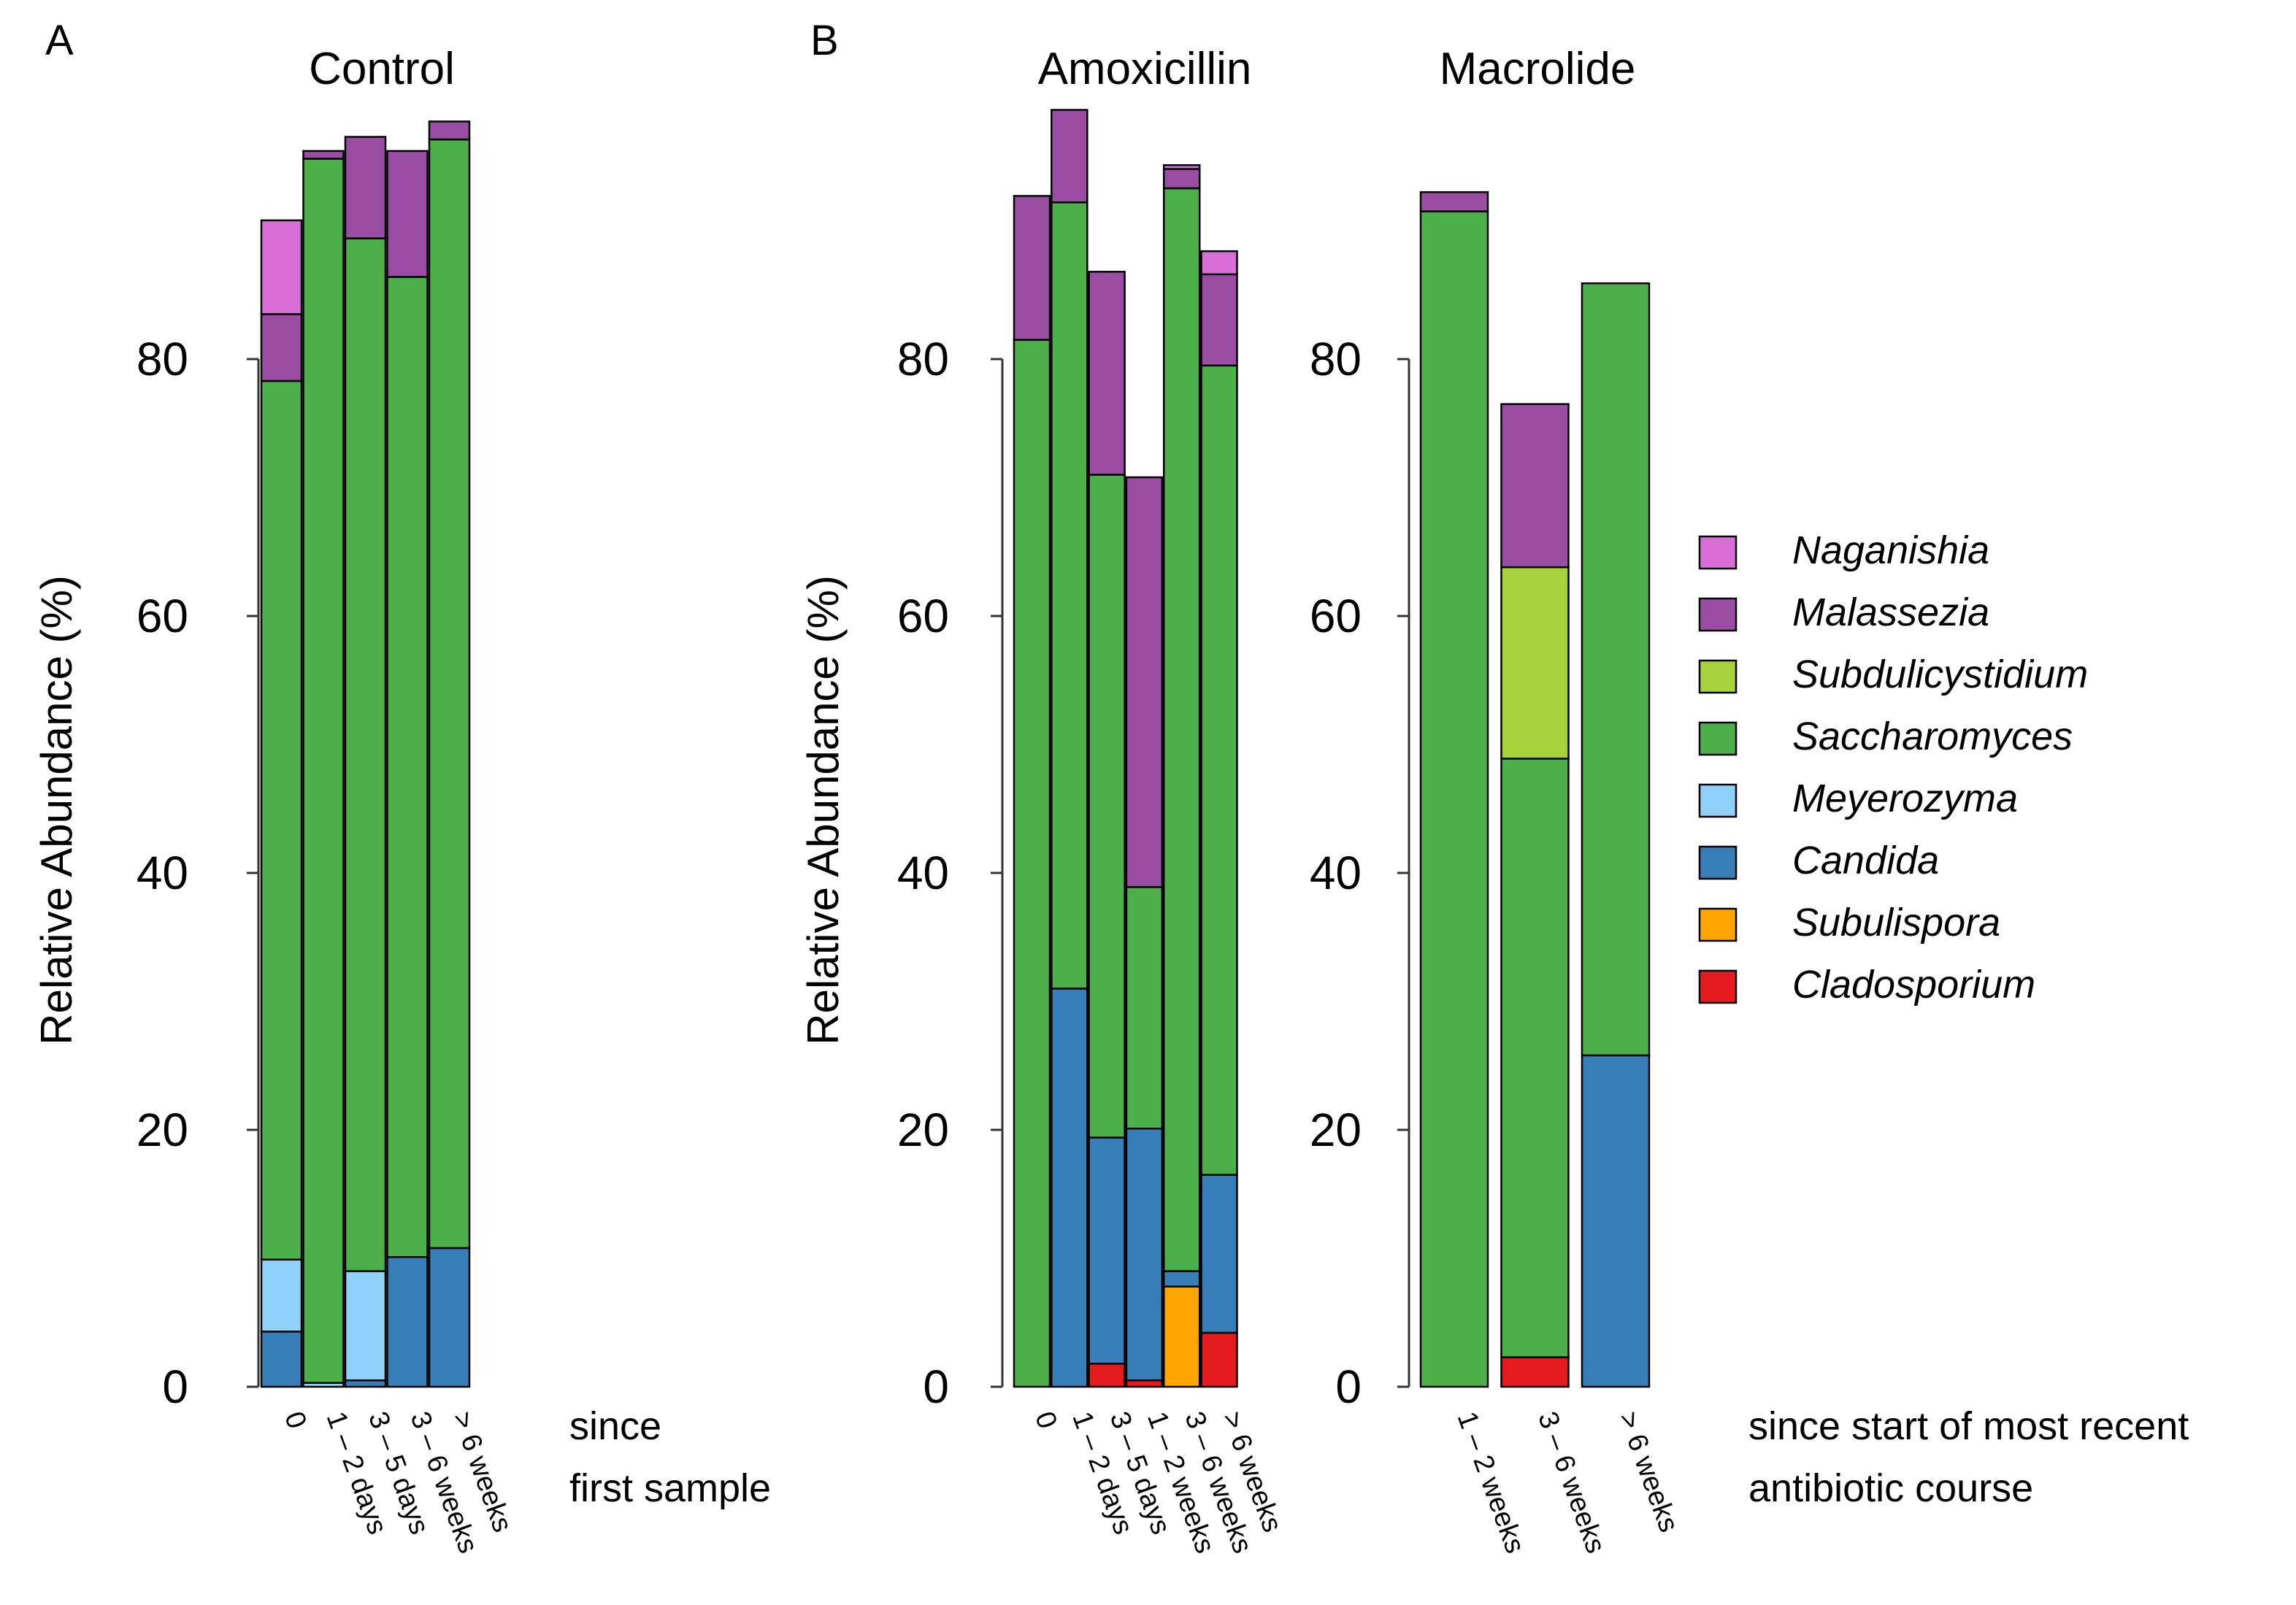 The width and height of the screenshot is (2296, 1605). What do you see at coordinates (1181, 1336) in the screenshot?
I see `bar-segment-subulispora` at bounding box center [1181, 1336].